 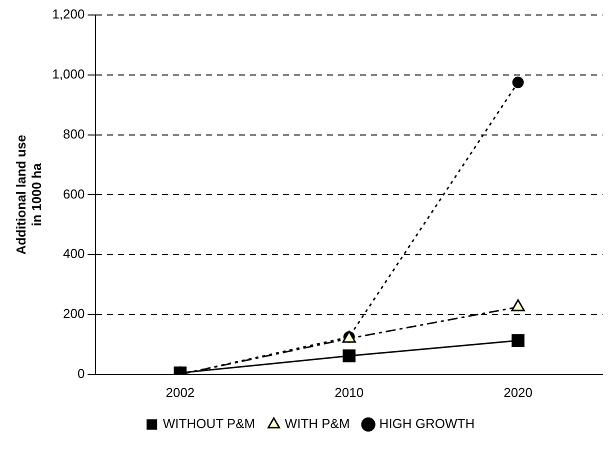 I want to click on legend-label: HIGH GROWTH, so click(x=427, y=424).